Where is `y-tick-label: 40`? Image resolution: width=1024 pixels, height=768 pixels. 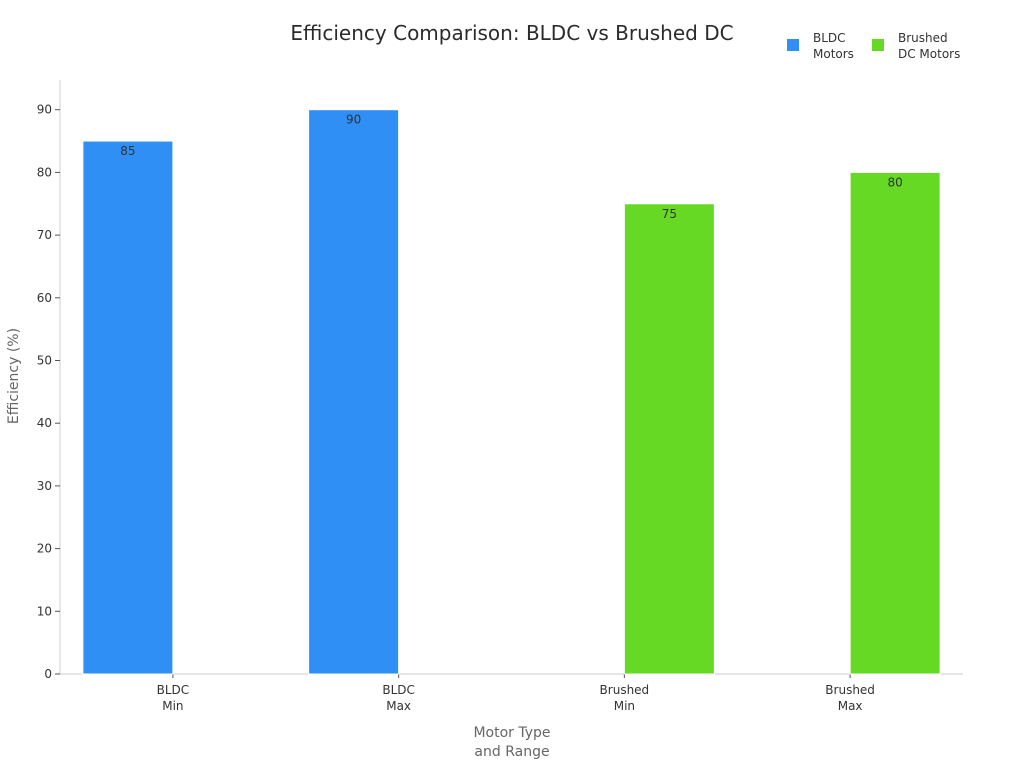 y-tick-label: 40 is located at coordinates (44, 423).